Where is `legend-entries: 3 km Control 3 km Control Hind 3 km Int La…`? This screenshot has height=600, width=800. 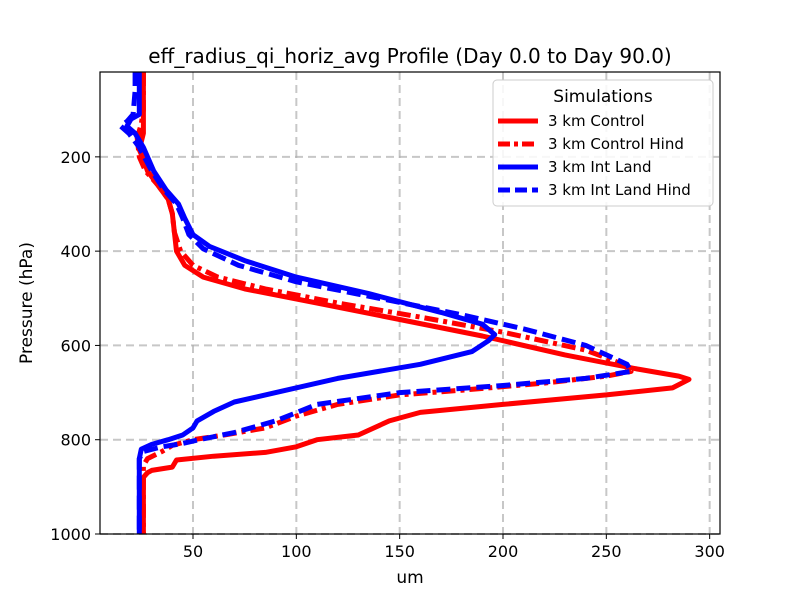
legend-entries: 3 km Control 3 km Control Hind 3 km Int La… is located at coordinates (594, 155).